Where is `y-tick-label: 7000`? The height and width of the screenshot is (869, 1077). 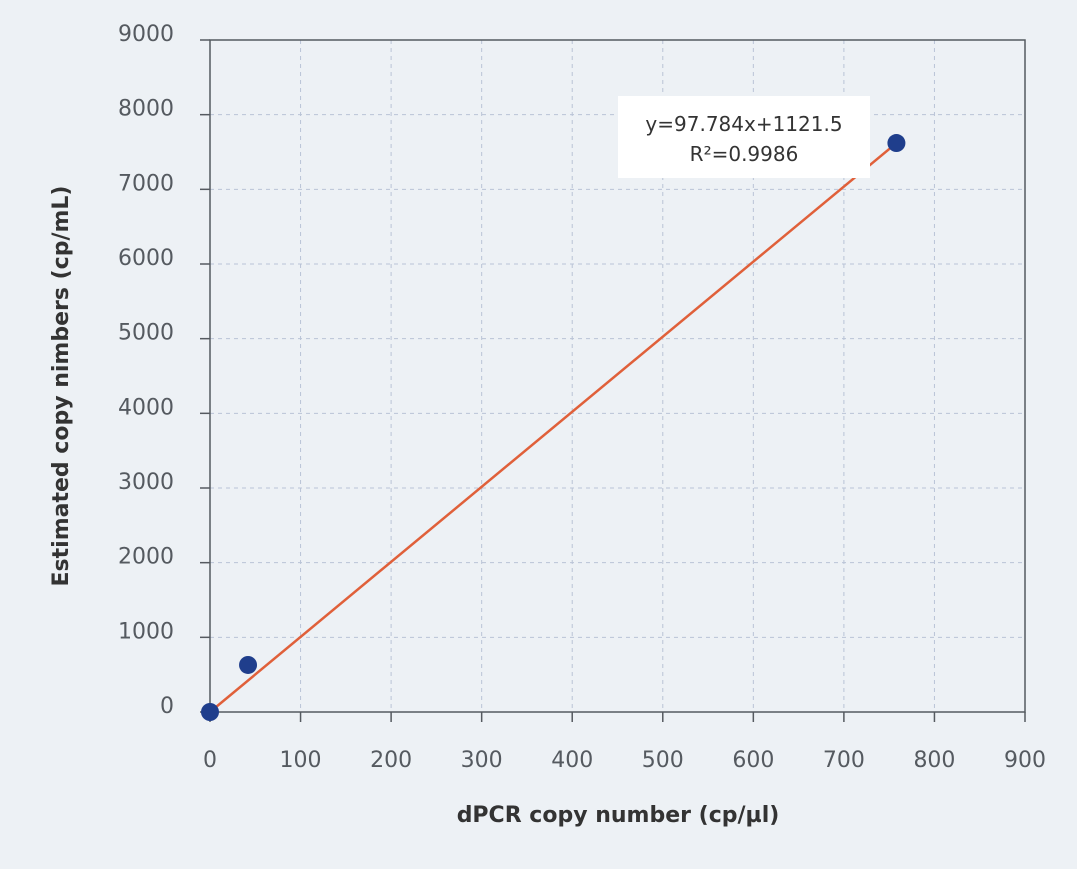 y-tick-label: 7000 is located at coordinates (146, 183).